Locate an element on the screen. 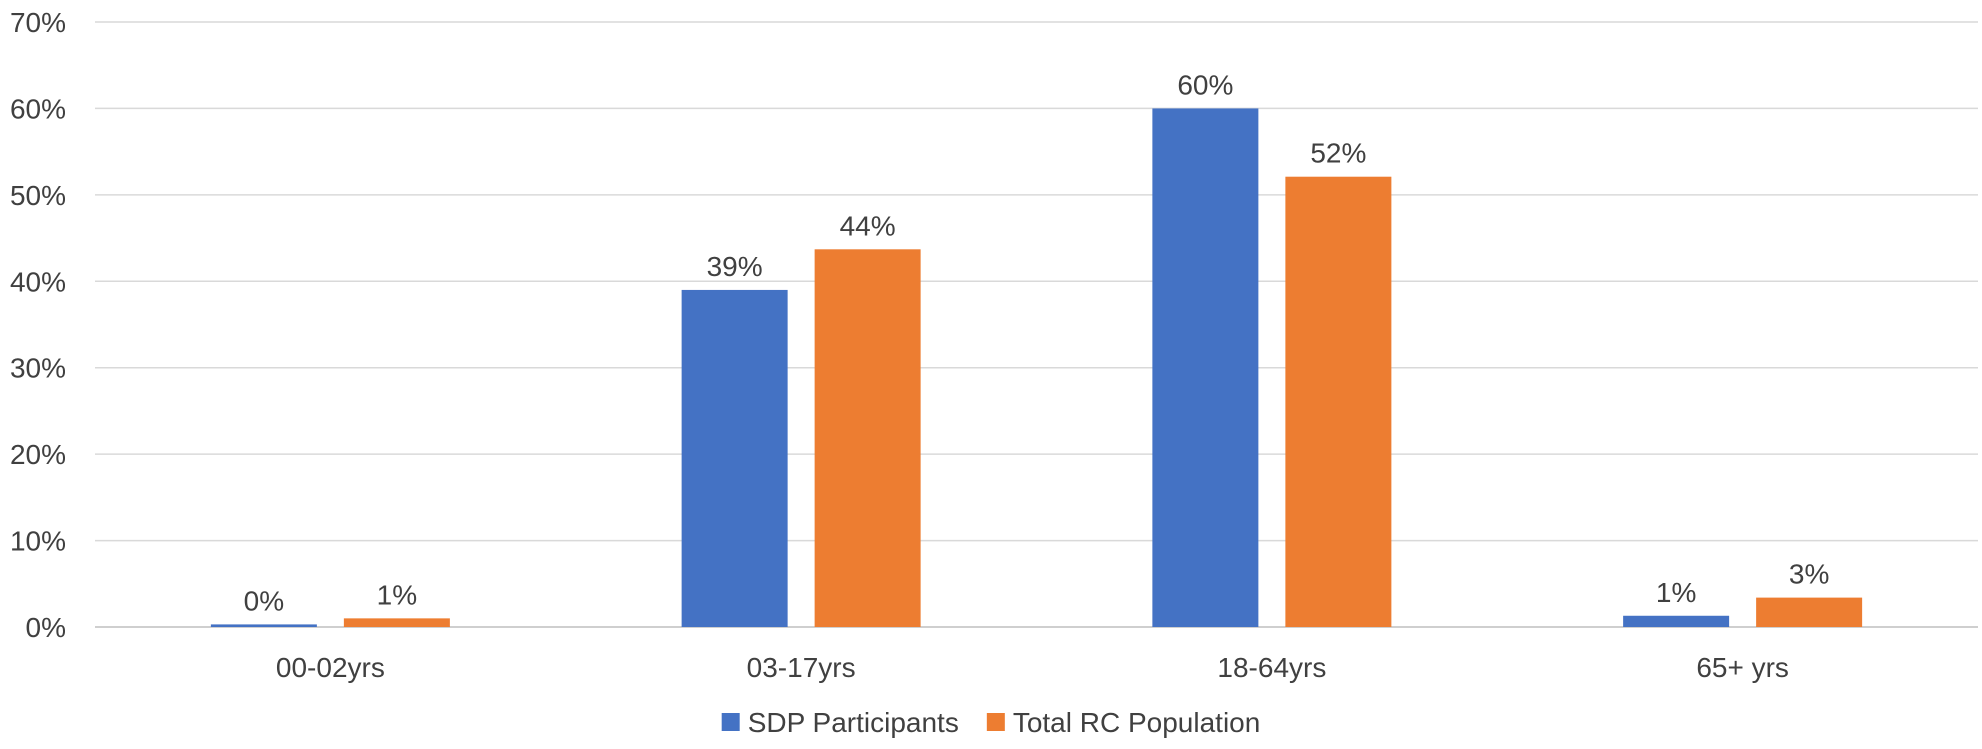 The height and width of the screenshot is (749, 1982). data-label: 60% is located at coordinates (1205, 84).